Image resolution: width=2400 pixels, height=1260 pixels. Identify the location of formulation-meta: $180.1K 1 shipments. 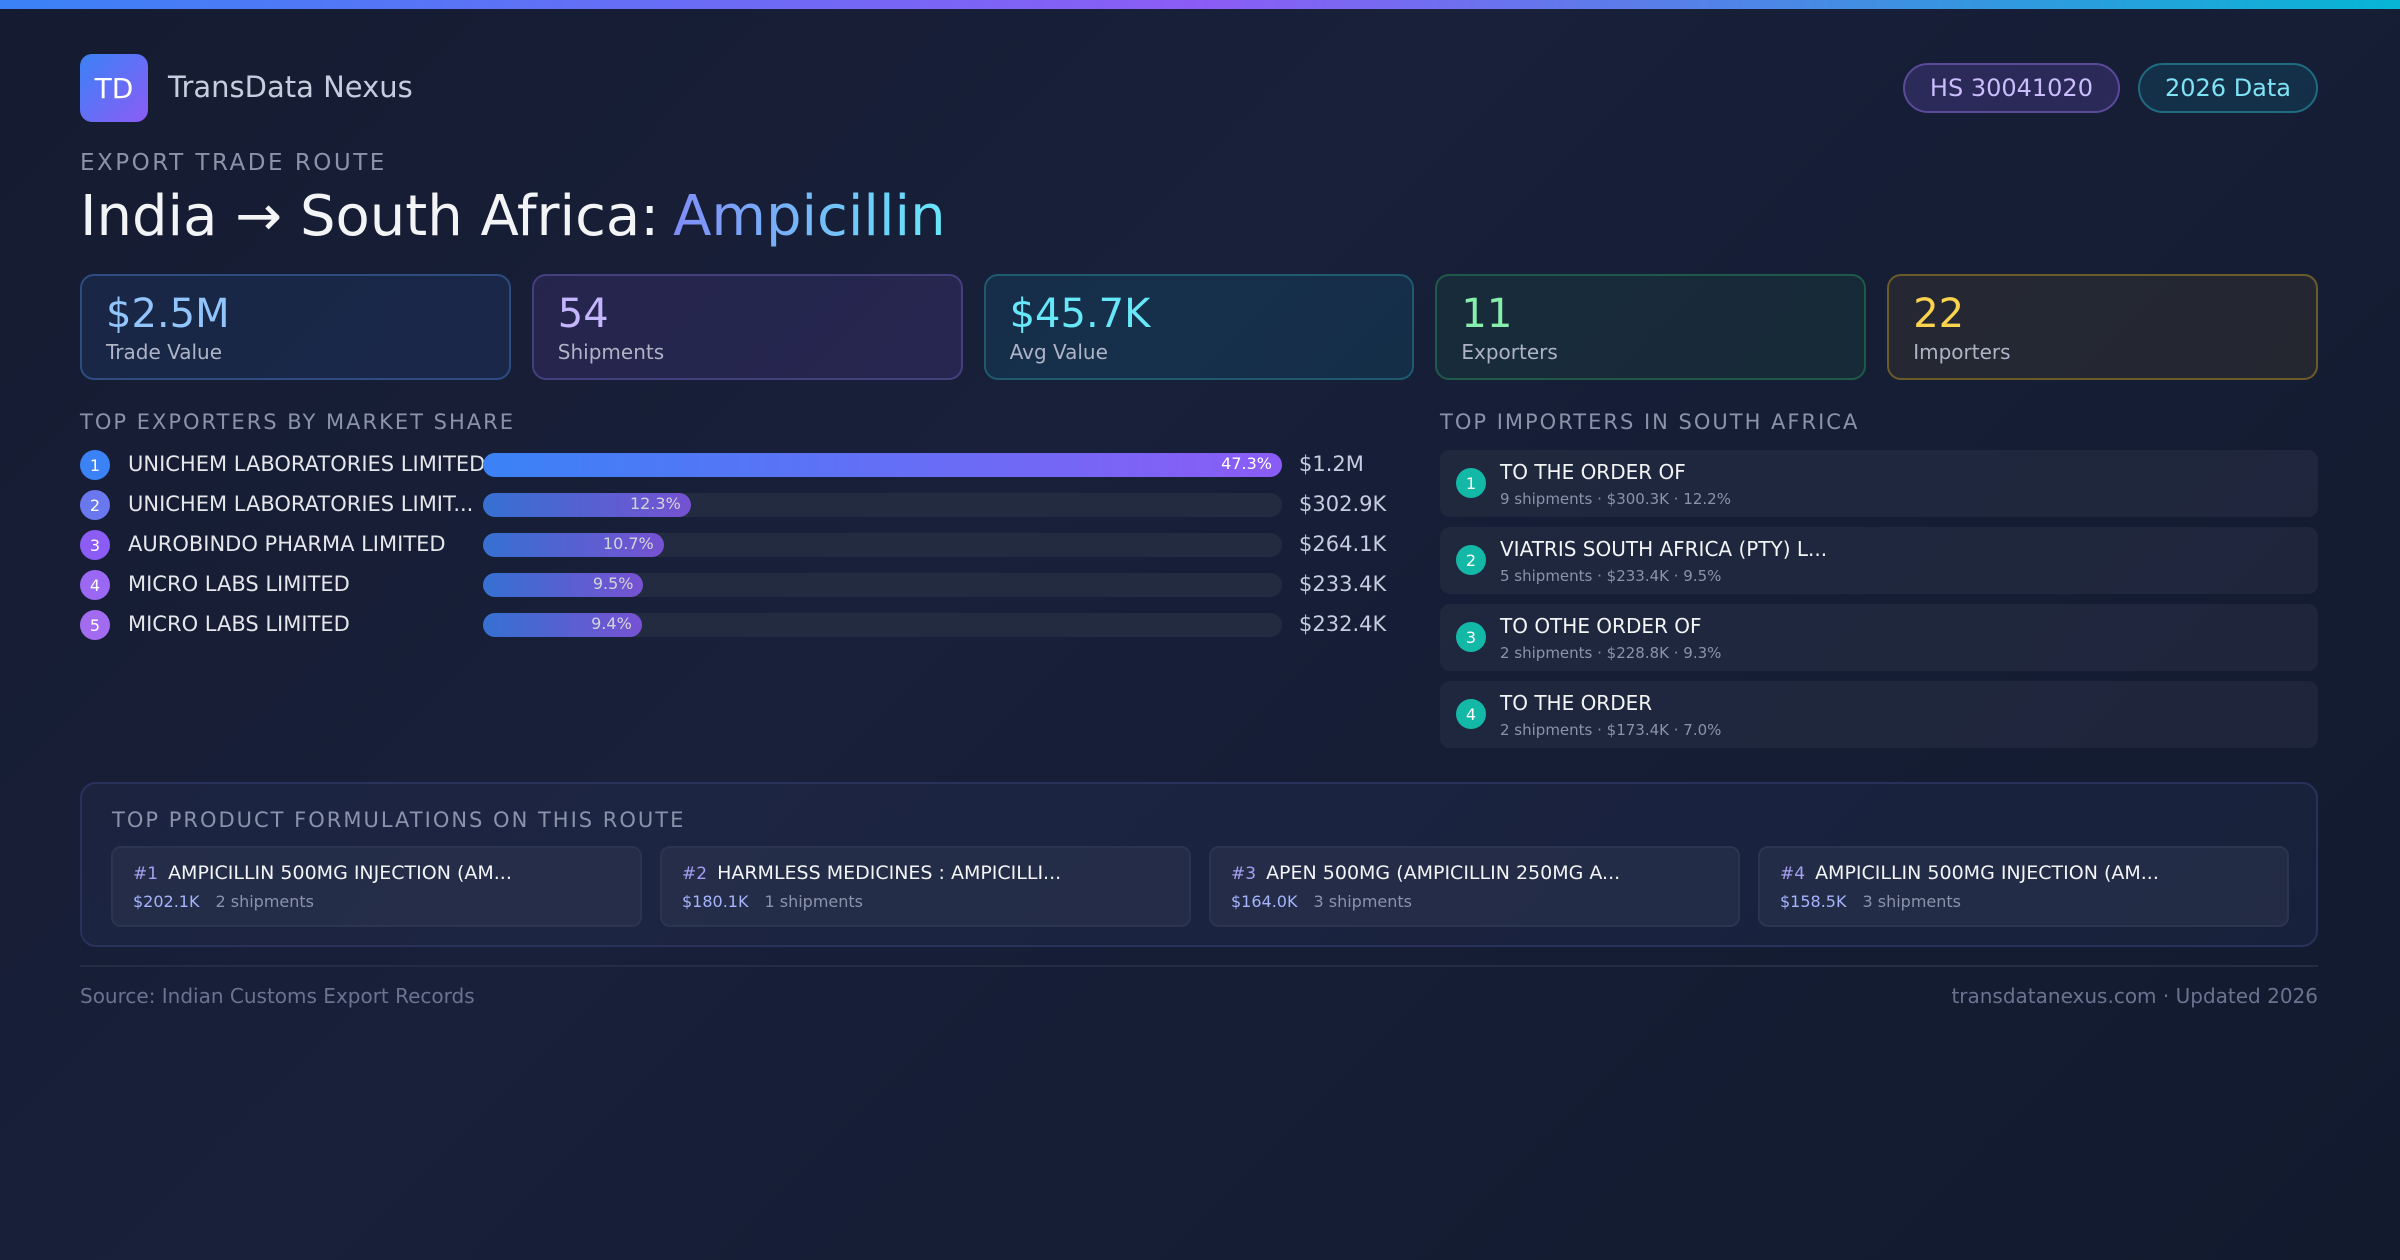
(925, 901).